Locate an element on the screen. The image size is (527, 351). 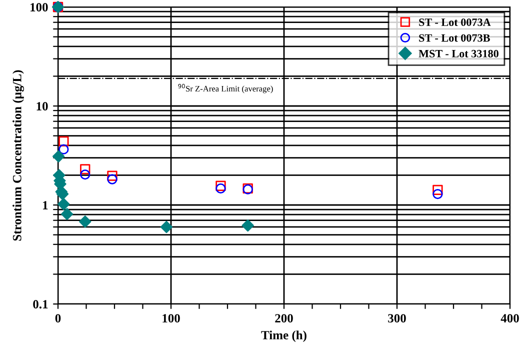
y-axis-title: Strontium Concentration (µg/L) is located at coordinates (18, 155).